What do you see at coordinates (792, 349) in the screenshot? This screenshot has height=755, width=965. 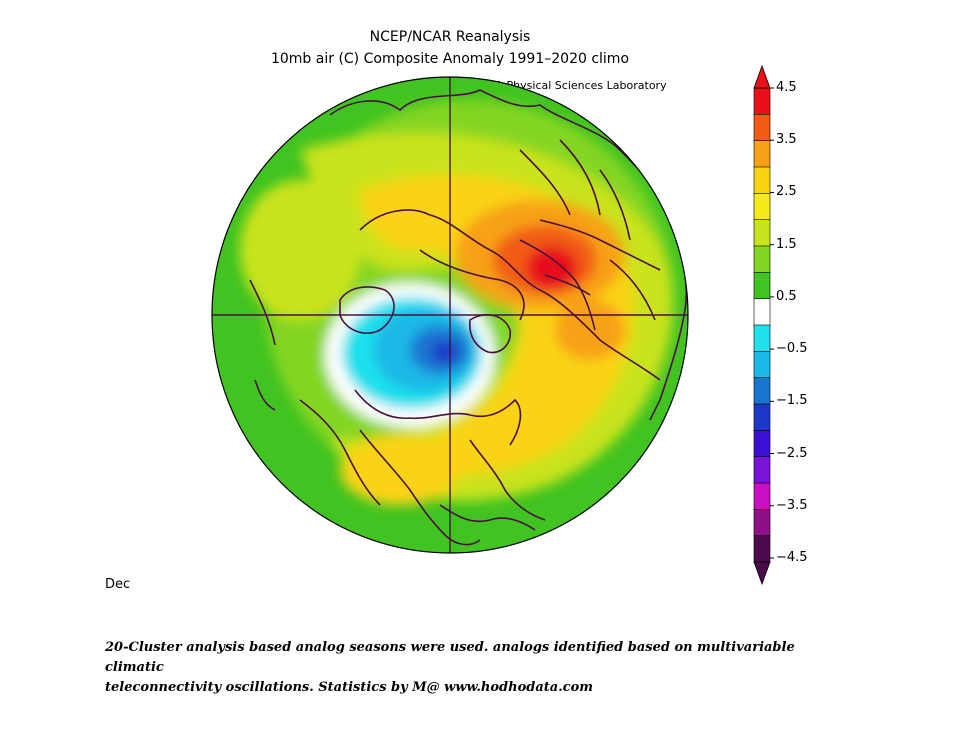 I see `colorbar-tick-label: −0.5` at bounding box center [792, 349].